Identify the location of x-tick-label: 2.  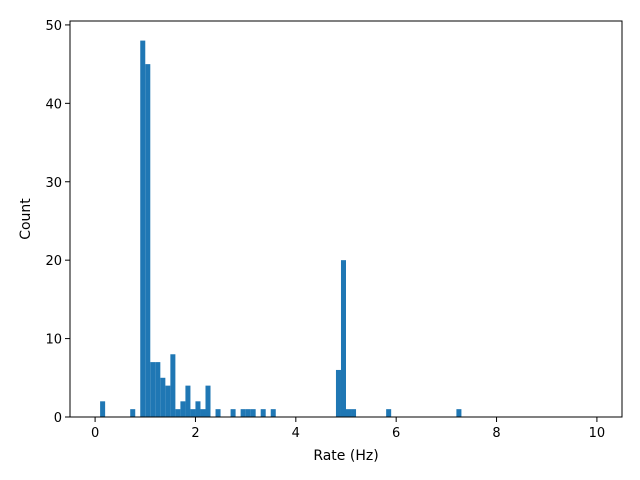
(195, 433).